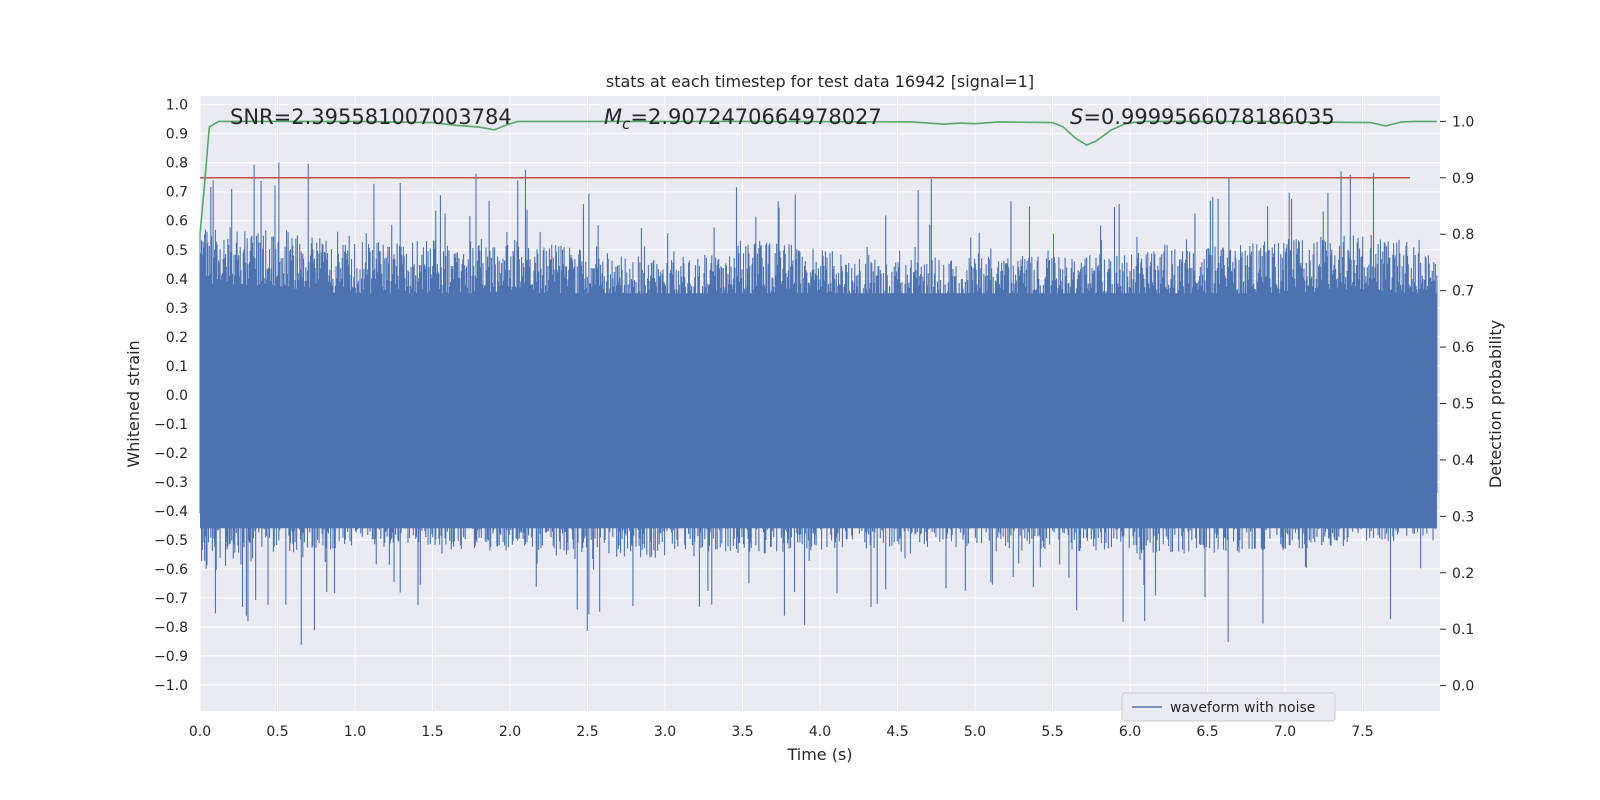 Image resolution: width=1600 pixels, height=800 pixels. What do you see at coordinates (1463, 574) in the screenshot?
I see `y2-tick-label: 0.2` at bounding box center [1463, 574].